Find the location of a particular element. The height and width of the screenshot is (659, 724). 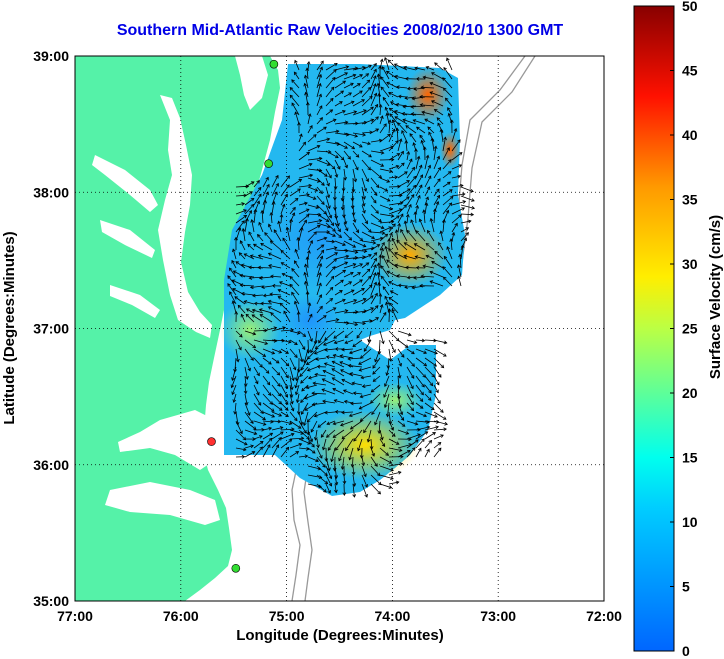

colorbar-tick-label: 40 is located at coordinates (690, 135).